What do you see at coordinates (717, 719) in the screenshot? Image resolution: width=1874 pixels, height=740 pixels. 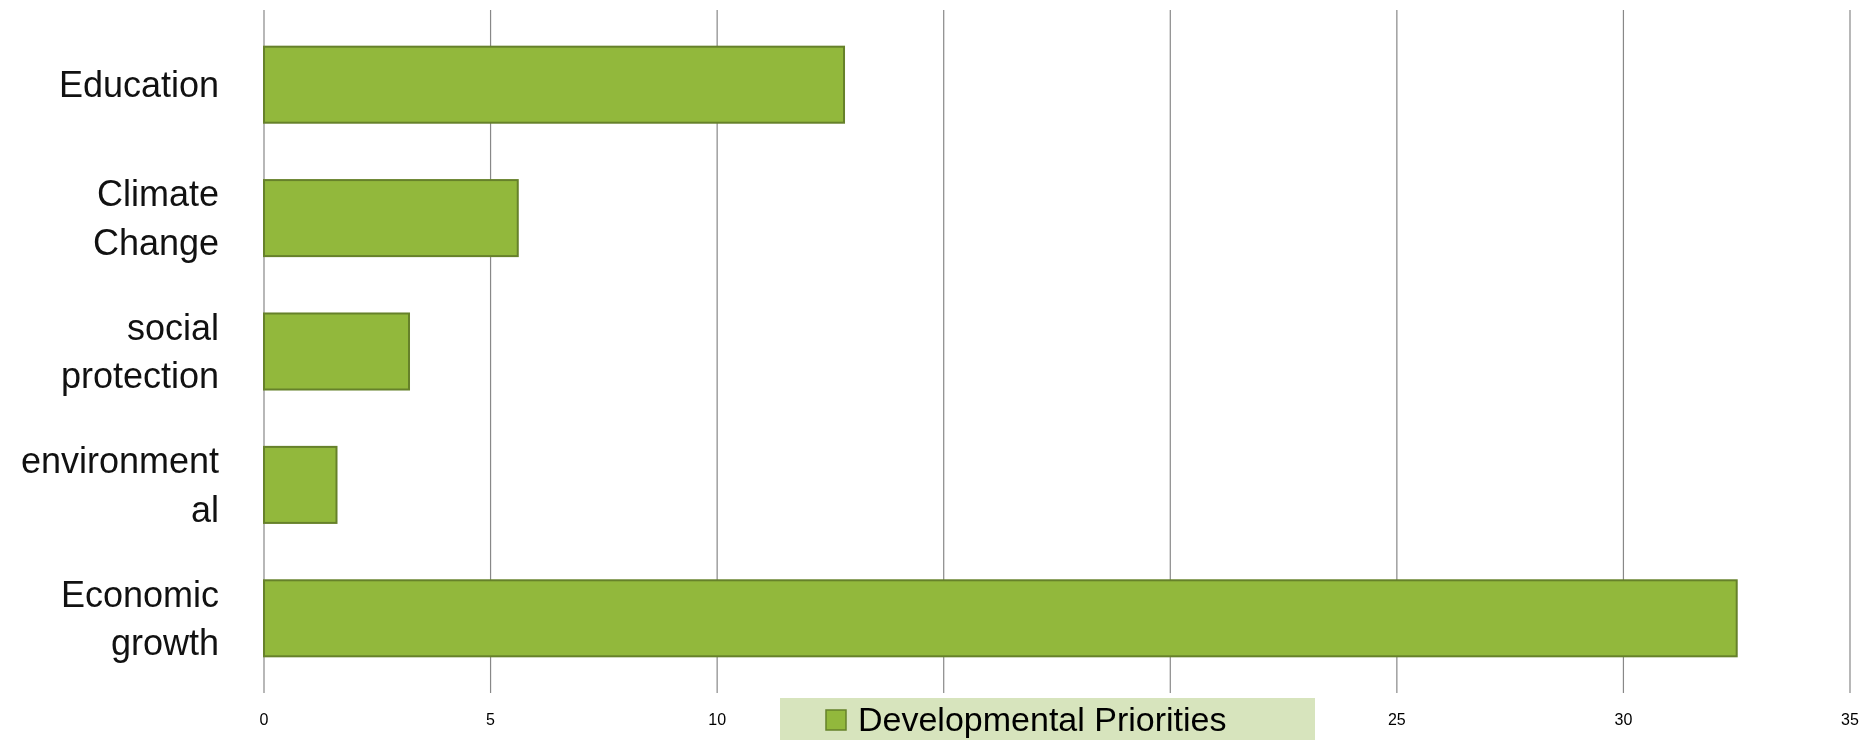 I see `x-tick-label: 10` at bounding box center [717, 719].